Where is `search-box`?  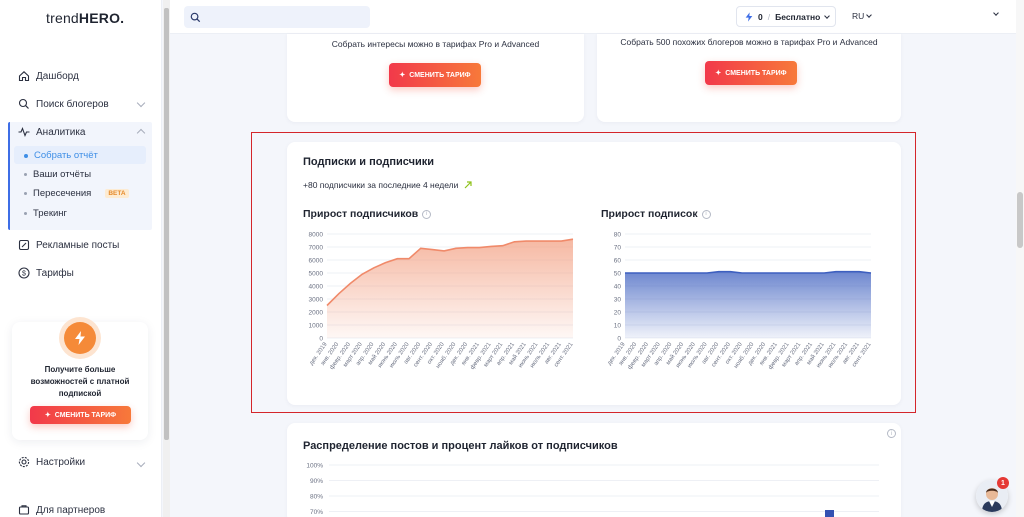 search-box is located at coordinates (277, 17).